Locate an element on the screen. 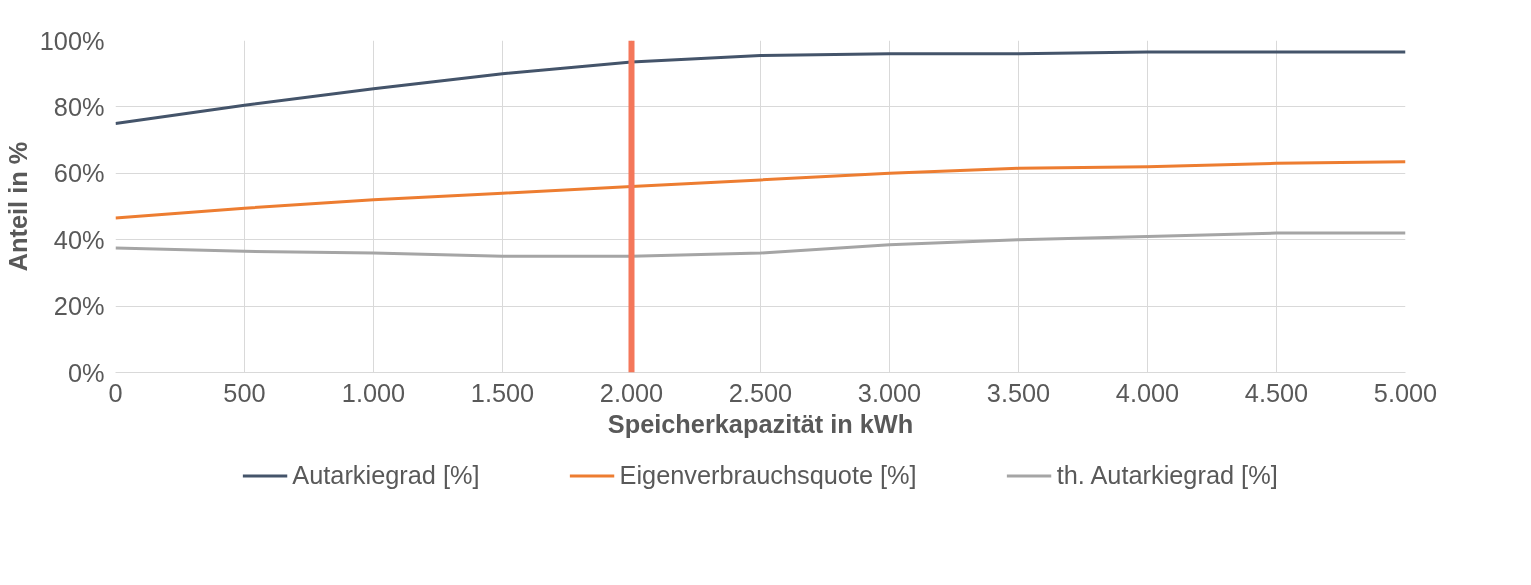 The height and width of the screenshot is (585, 1531). x-tick-label: 3.000 is located at coordinates (889, 392).